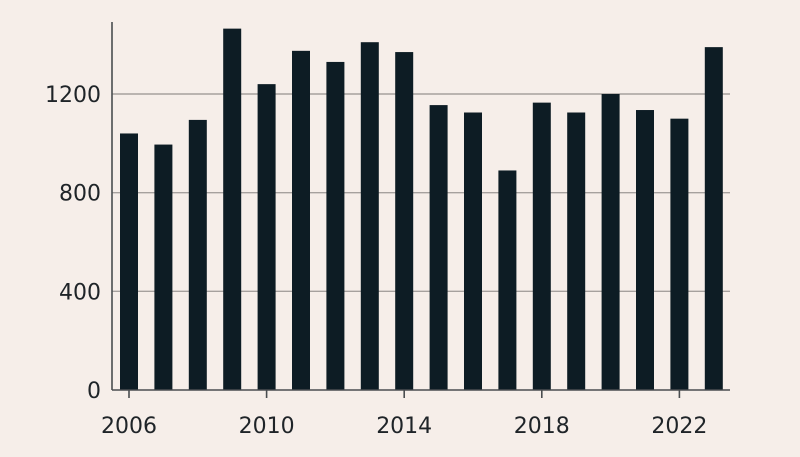 Image resolution: width=800 pixels, height=457 pixels. Describe the element at coordinates (232, 209) in the screenshot. I see `bar-2009` at that location.